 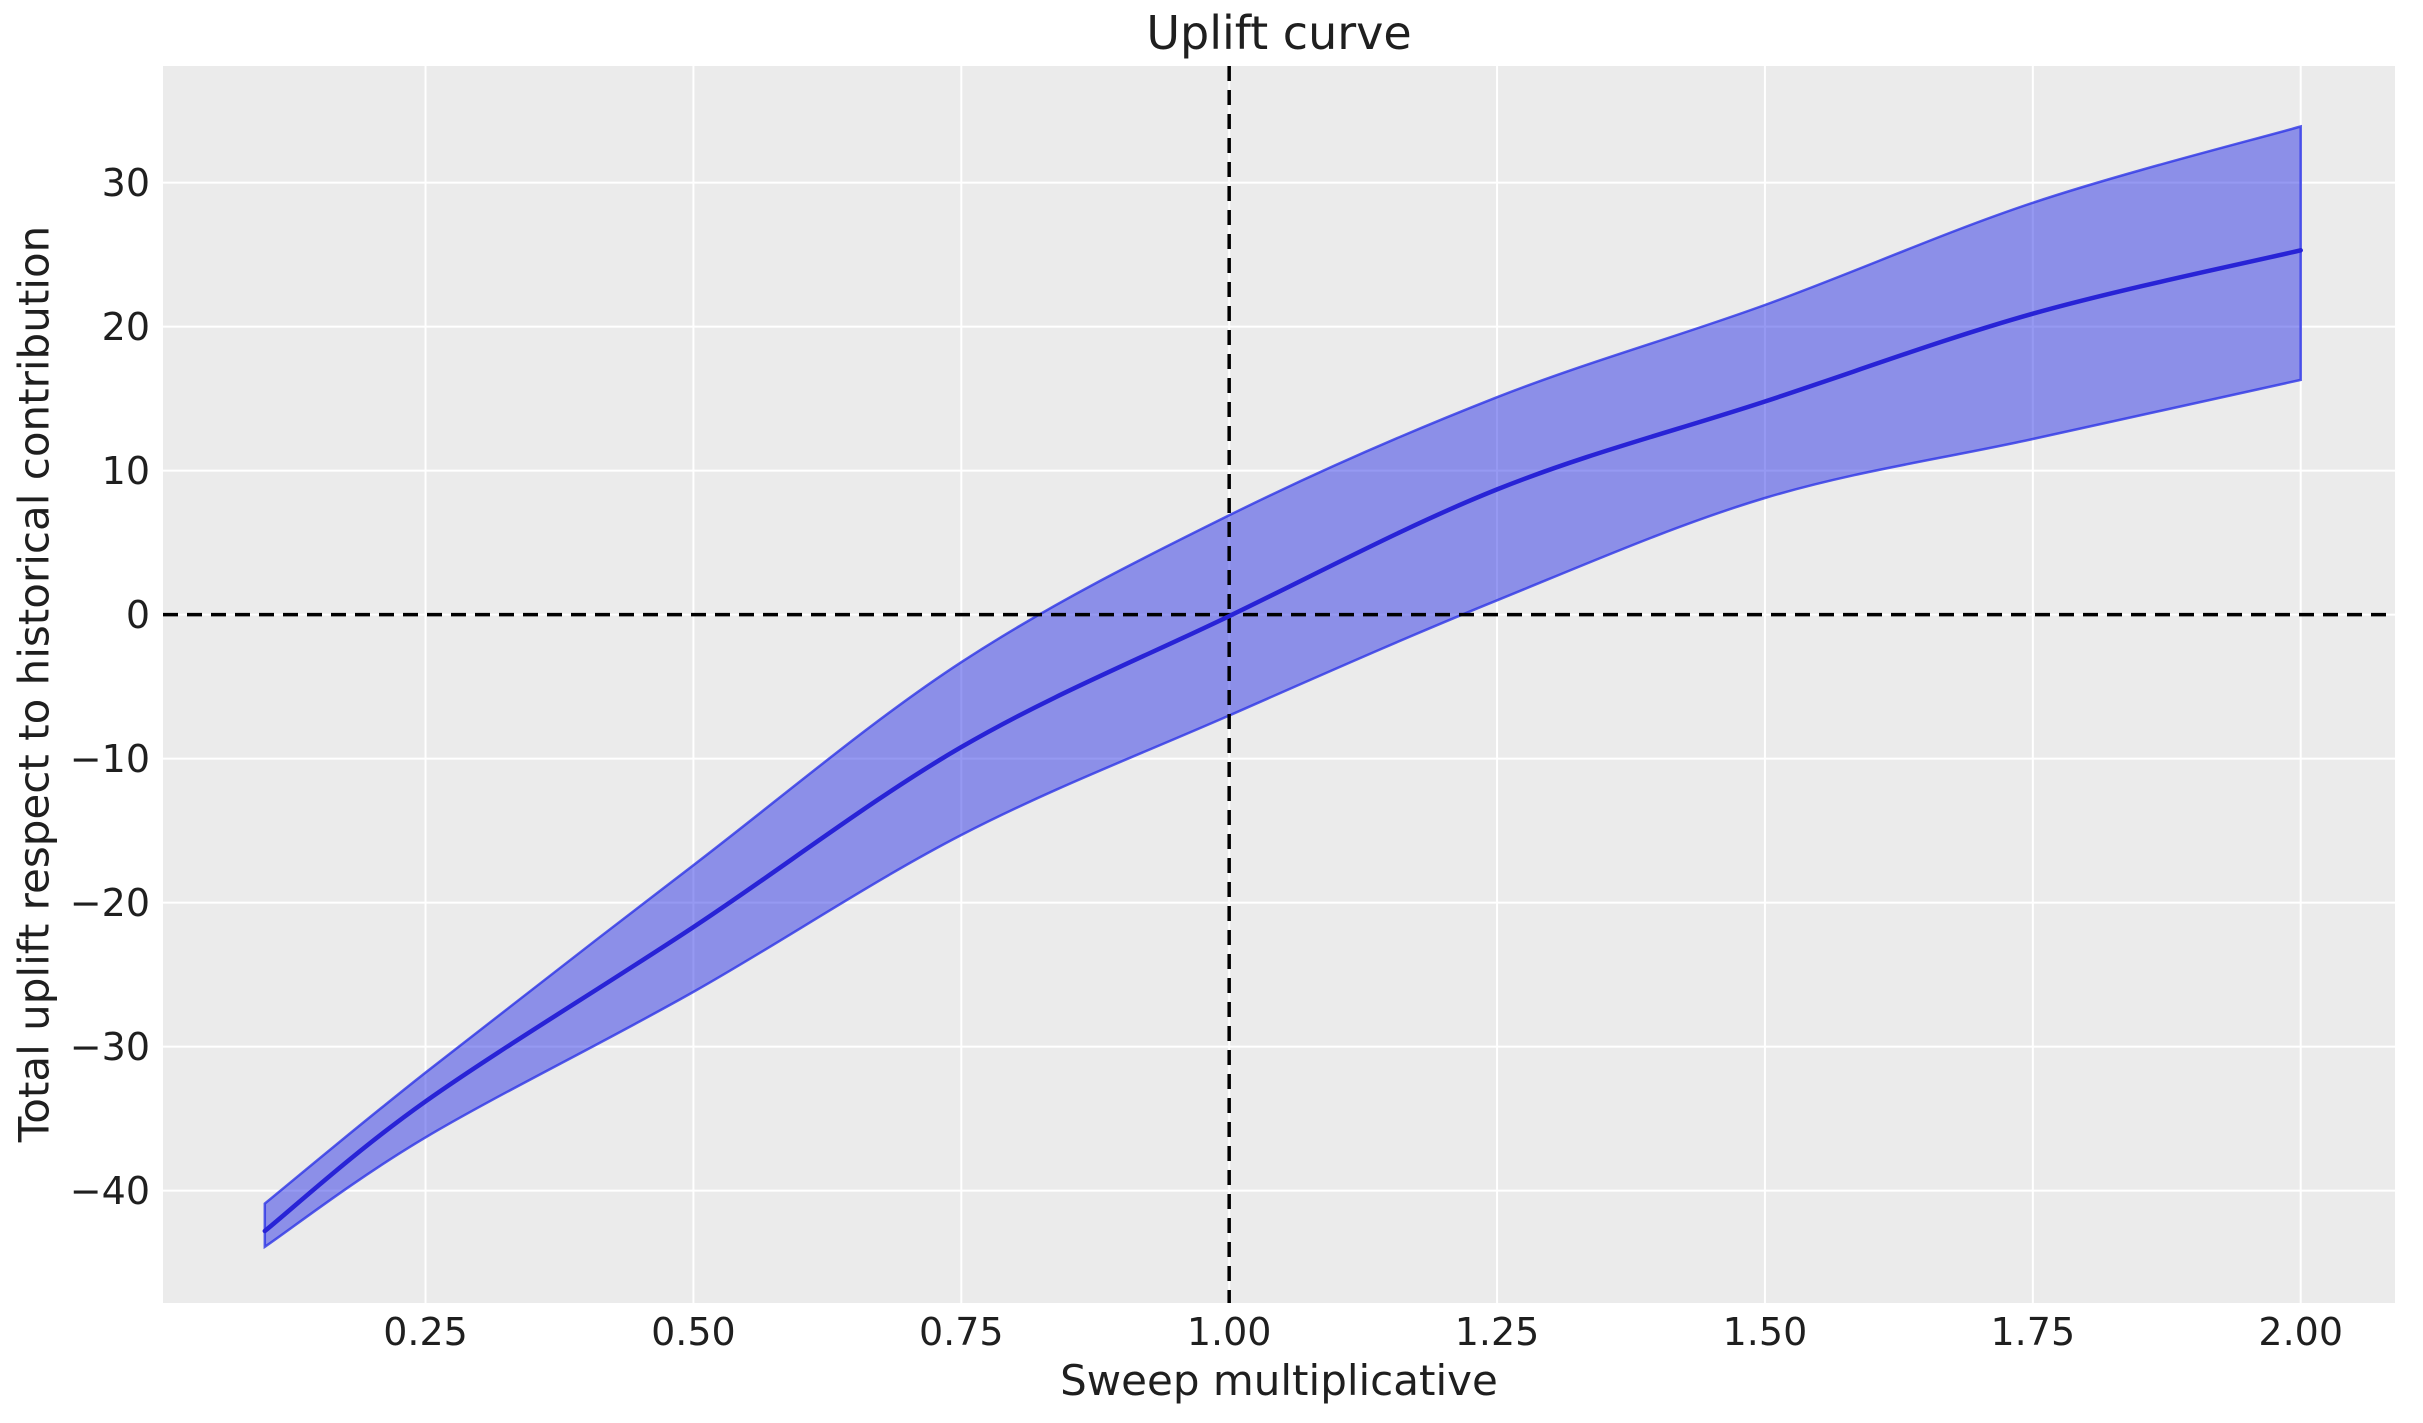 What do you see at coordinates (425, 1332) in the screenshot?
I see `x-tick-label: 0.25` at bounding box center [425, 1332].